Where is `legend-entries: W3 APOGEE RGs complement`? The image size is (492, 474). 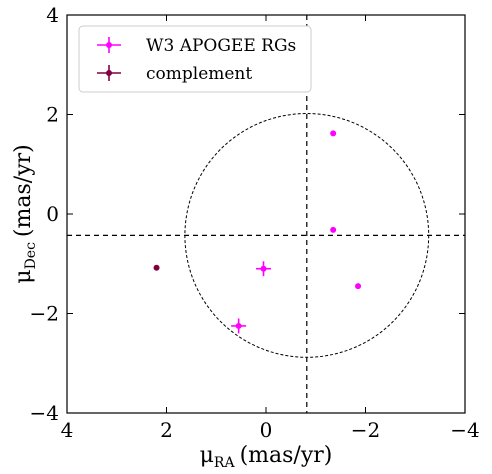
legend-entries: W3 APOGEE RGs complement is located at coordinates (196, 60).